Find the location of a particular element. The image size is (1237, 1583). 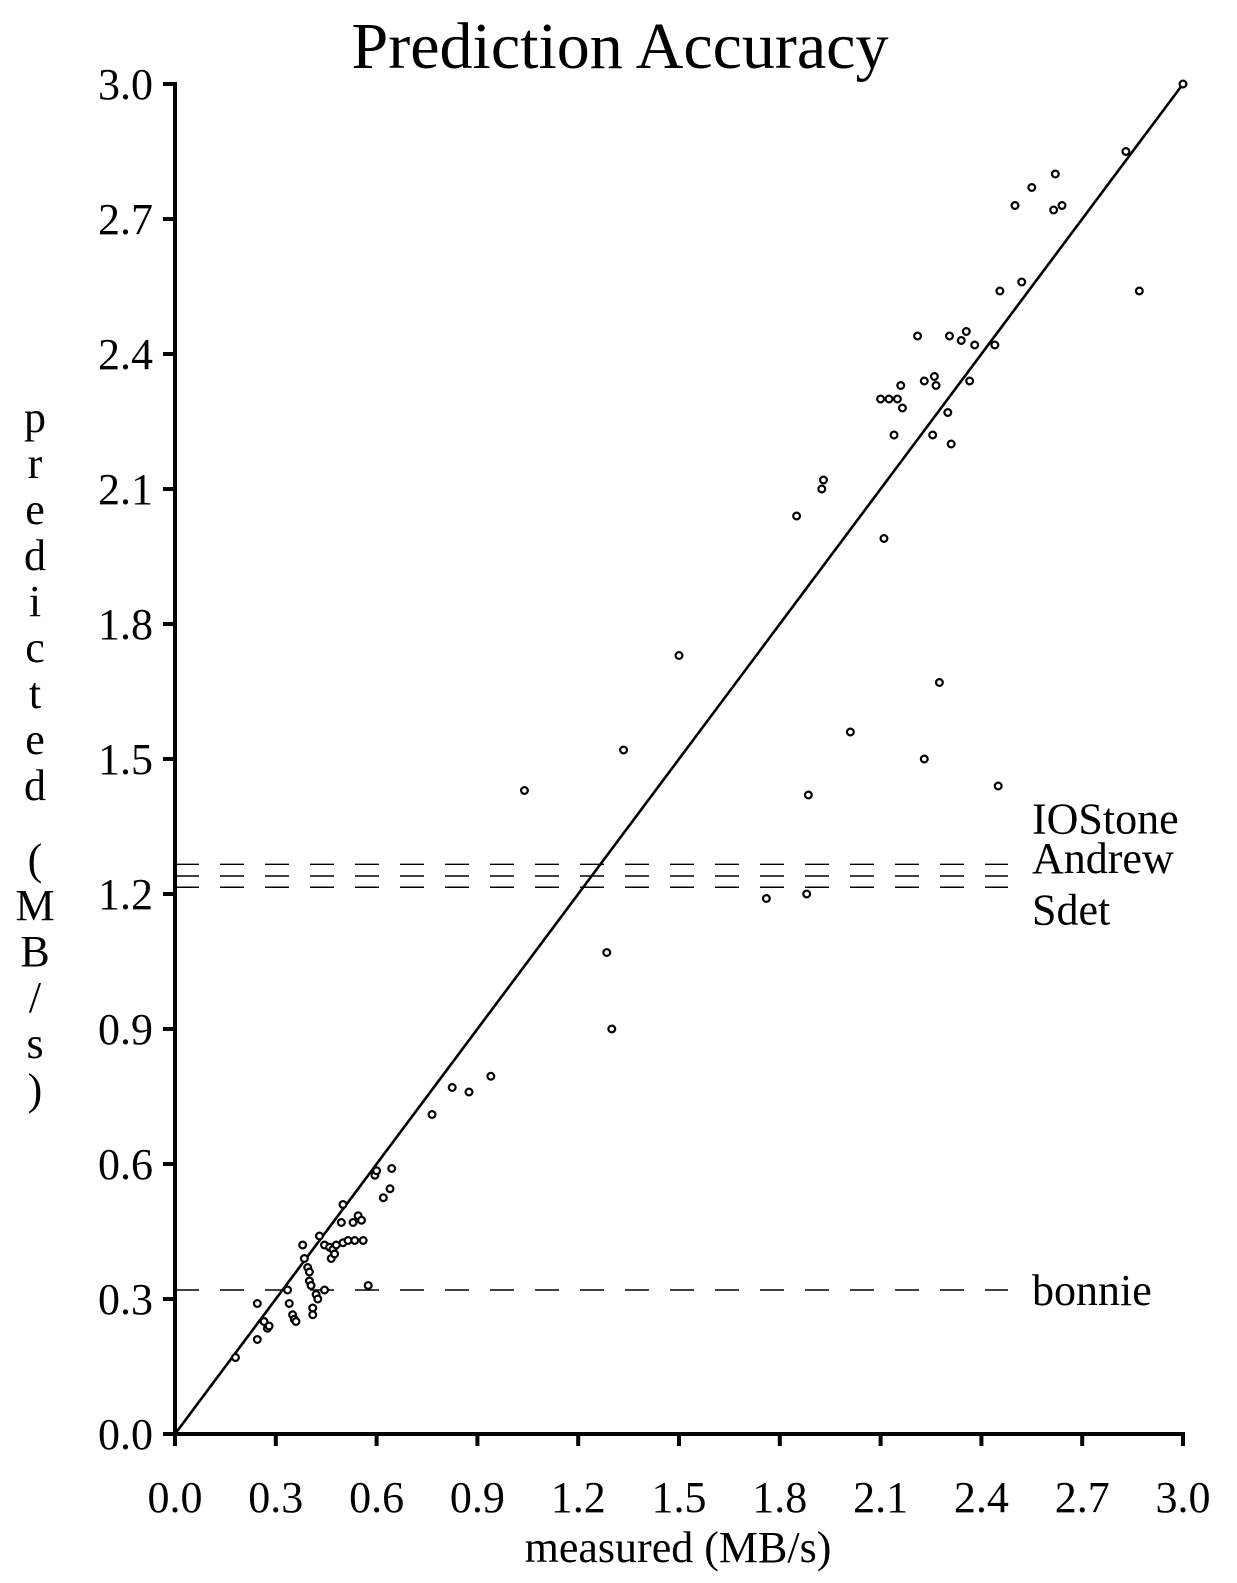

y-tick-label: 2.1 is located at coordinates (125, 489).